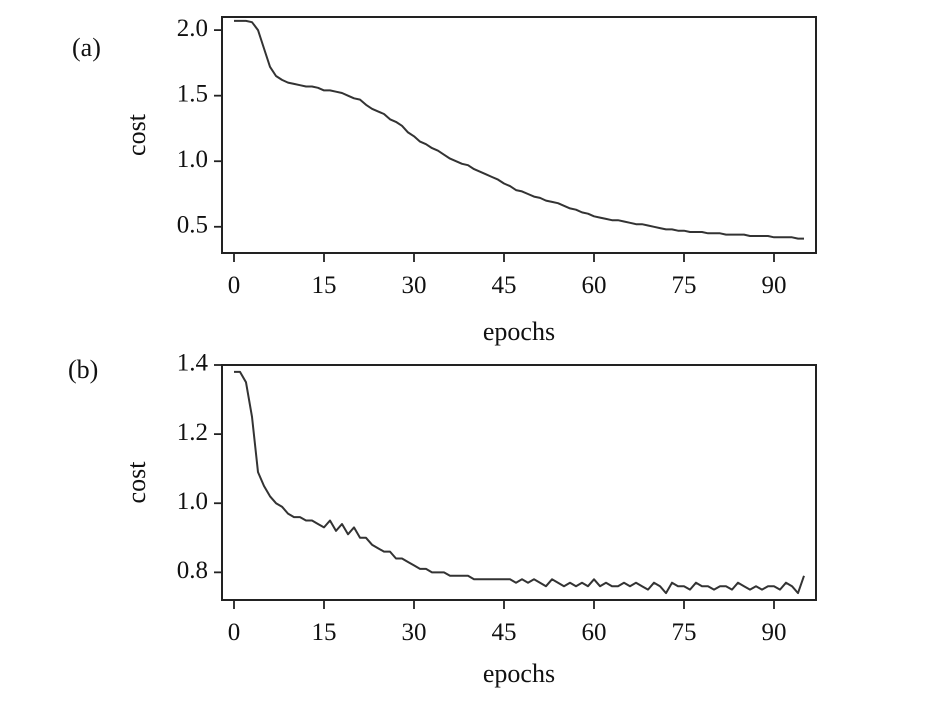 The image size is (945, 709). What do you see at coordinates (192, 570) in the screenshot?
I see `y-tick-label: 0.8` at bounding box center [192, 570].